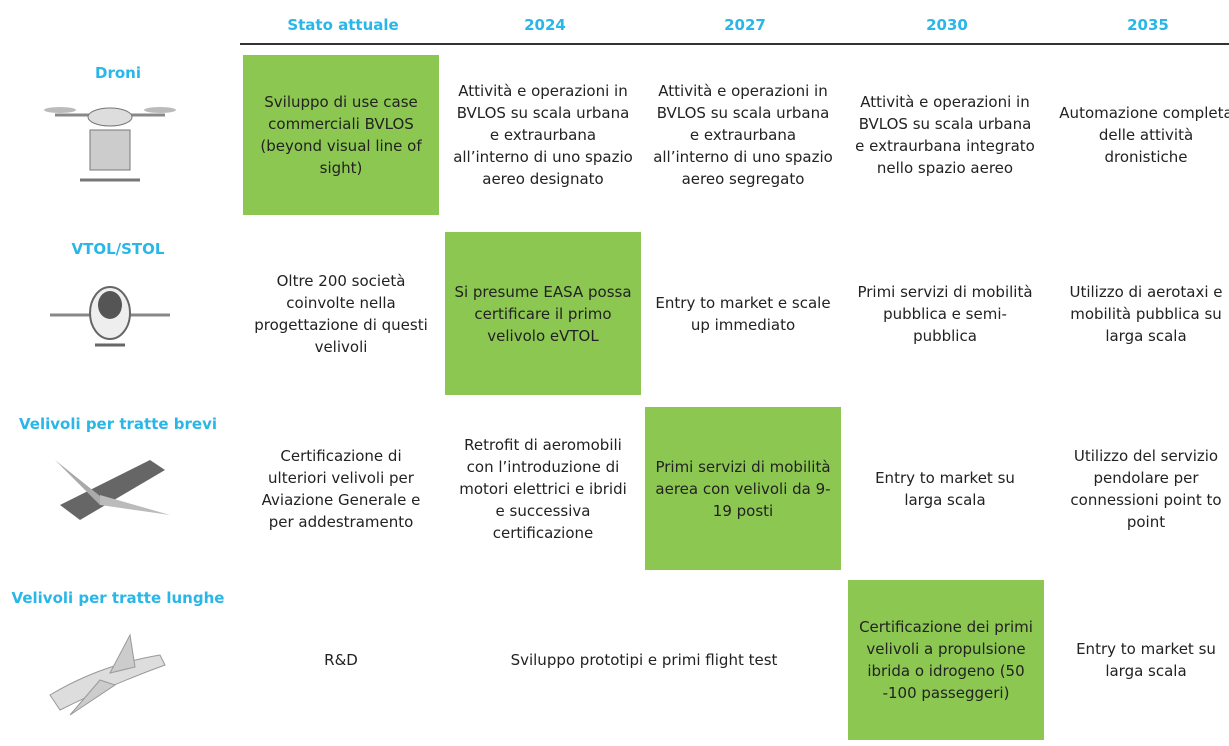  Describe the element at coordinates (118, 73) in the screenshot. I see `row-label: Droni` at that location.